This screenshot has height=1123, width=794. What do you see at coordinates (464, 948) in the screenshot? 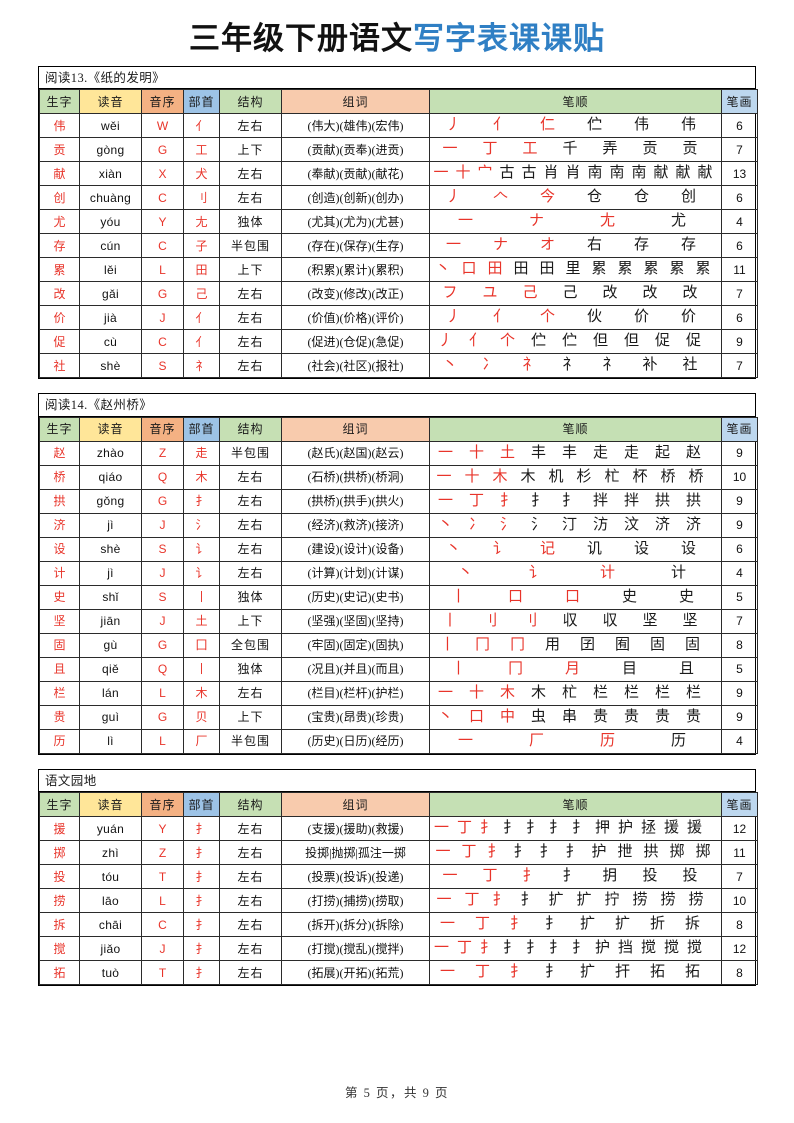
I see `stroke-step: 丁` at bounding box center [464, 948].